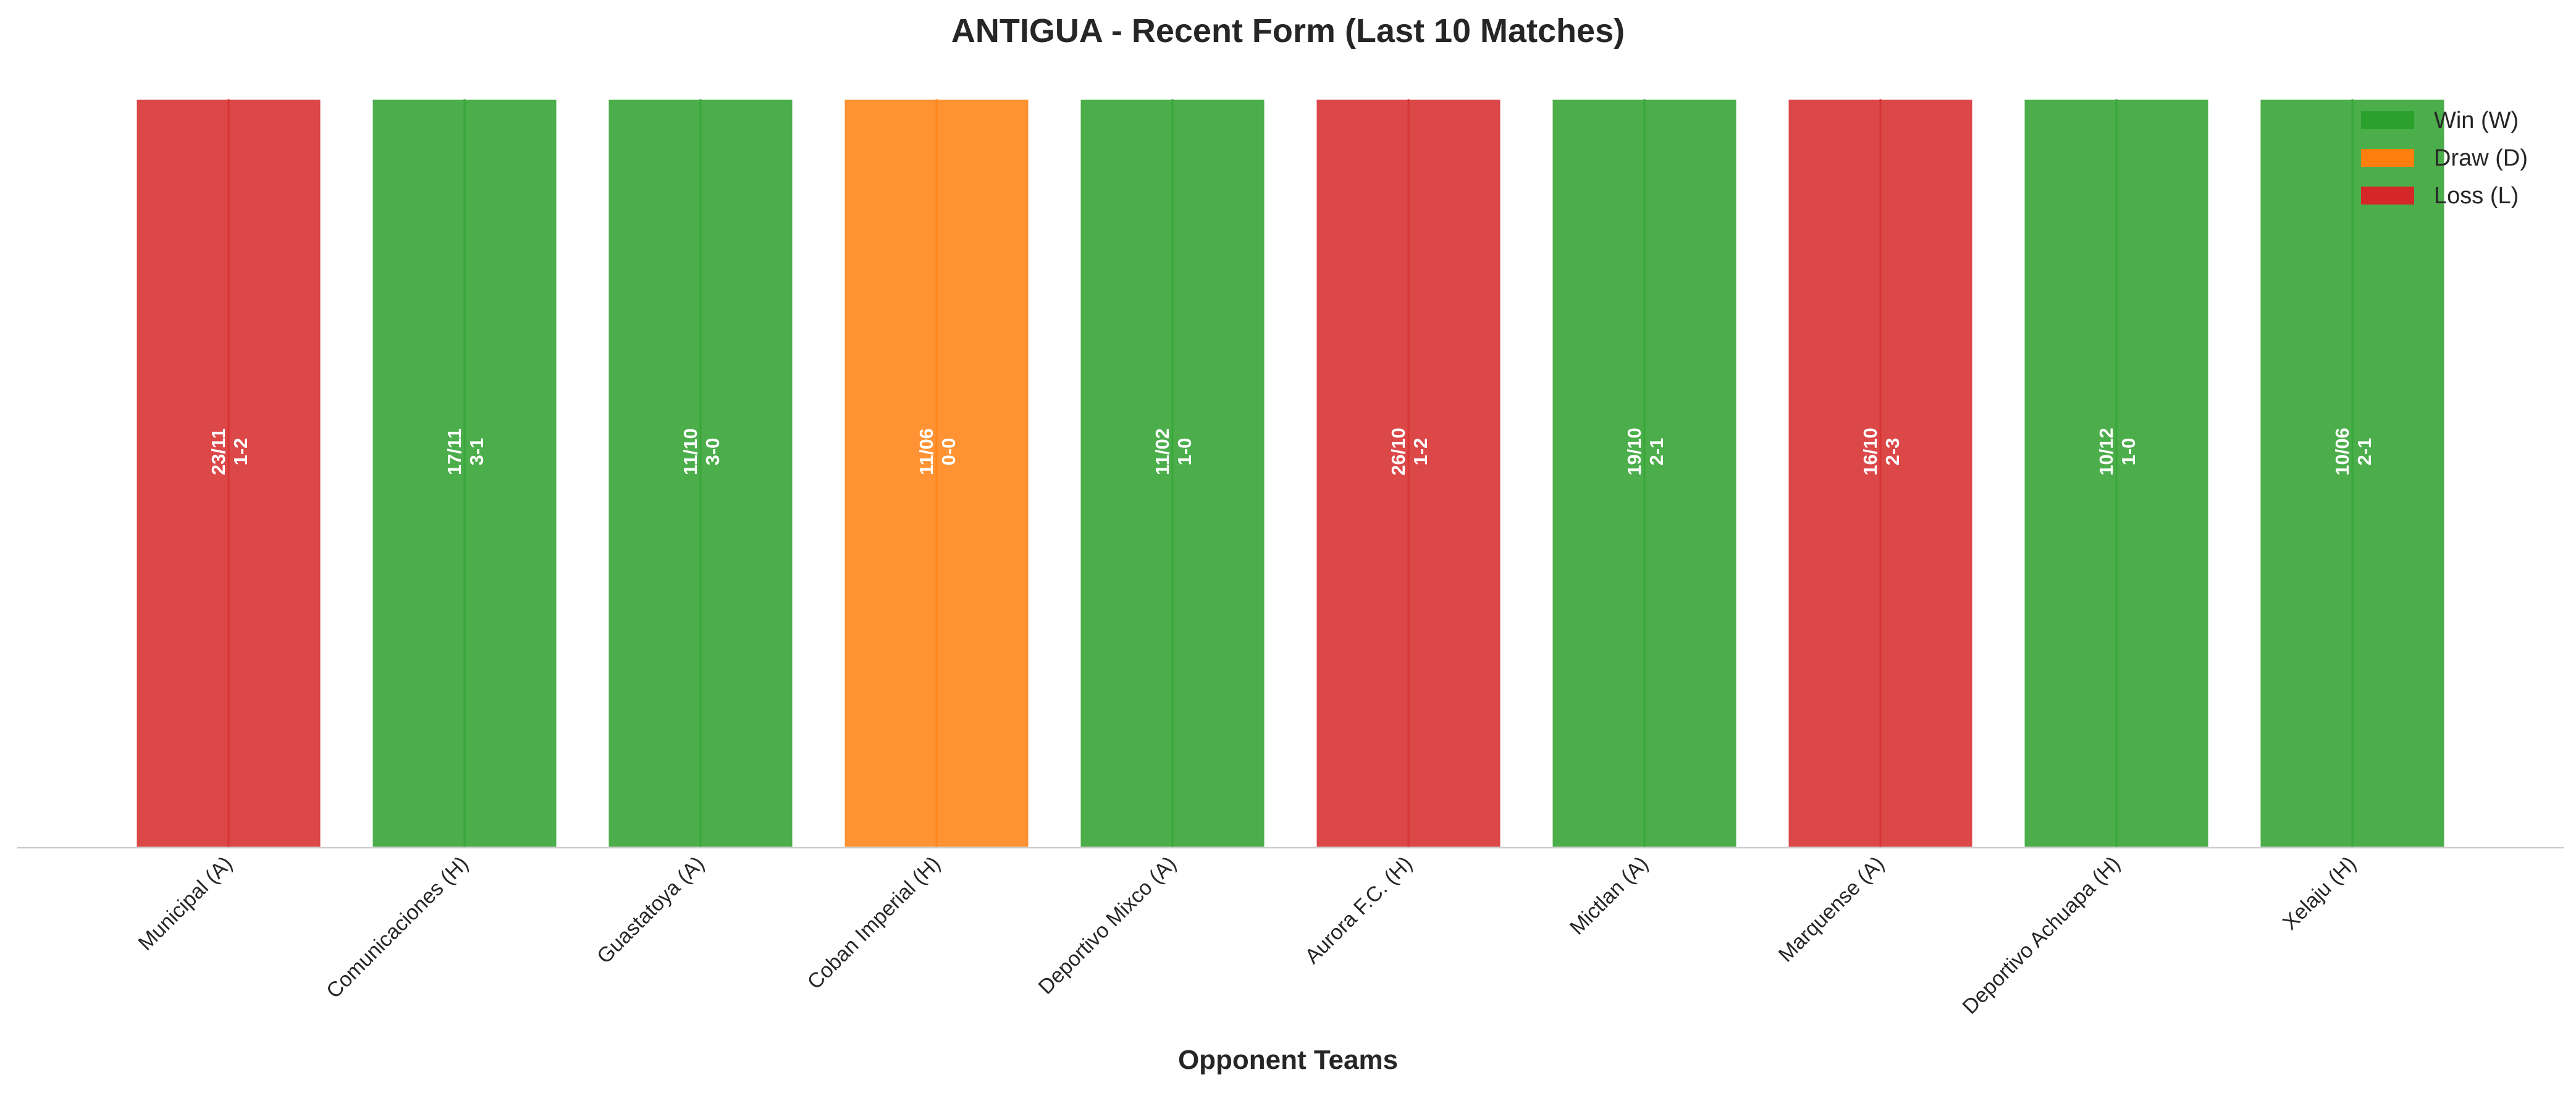 The width and height of the screenshot is (2576, 1093). I want to click on bar-annotation: 11/02 1-0, so click(1173, 452).